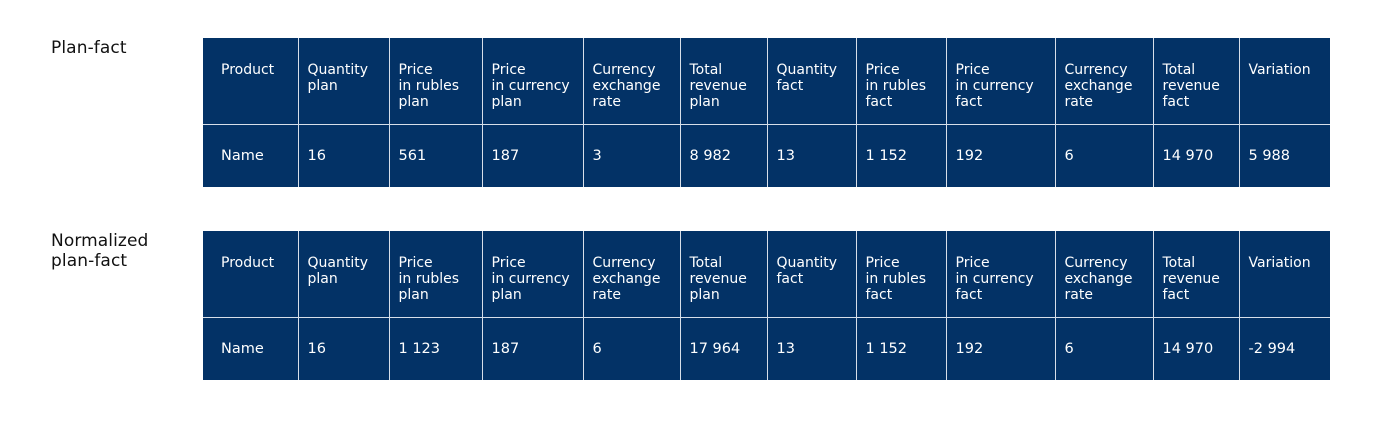 The image size is (1384, 425). Describe the element at coordinates (435, 155) in the screenshot. I see `cell-price-rubles-plan: 561` at that location.